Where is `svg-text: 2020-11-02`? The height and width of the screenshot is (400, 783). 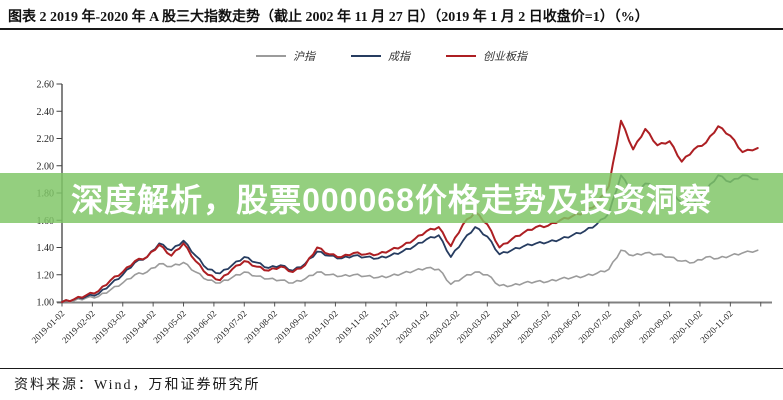 svg-text: 2020-11-02 is located at coordinates (716, 326).